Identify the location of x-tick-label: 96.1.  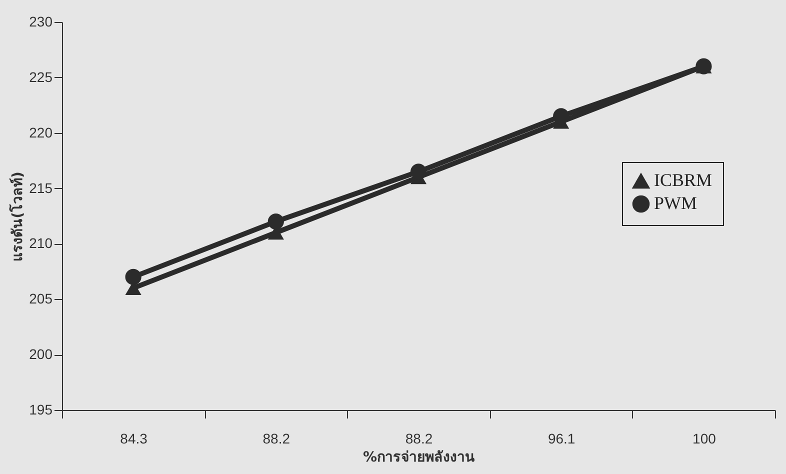
(562, 438).